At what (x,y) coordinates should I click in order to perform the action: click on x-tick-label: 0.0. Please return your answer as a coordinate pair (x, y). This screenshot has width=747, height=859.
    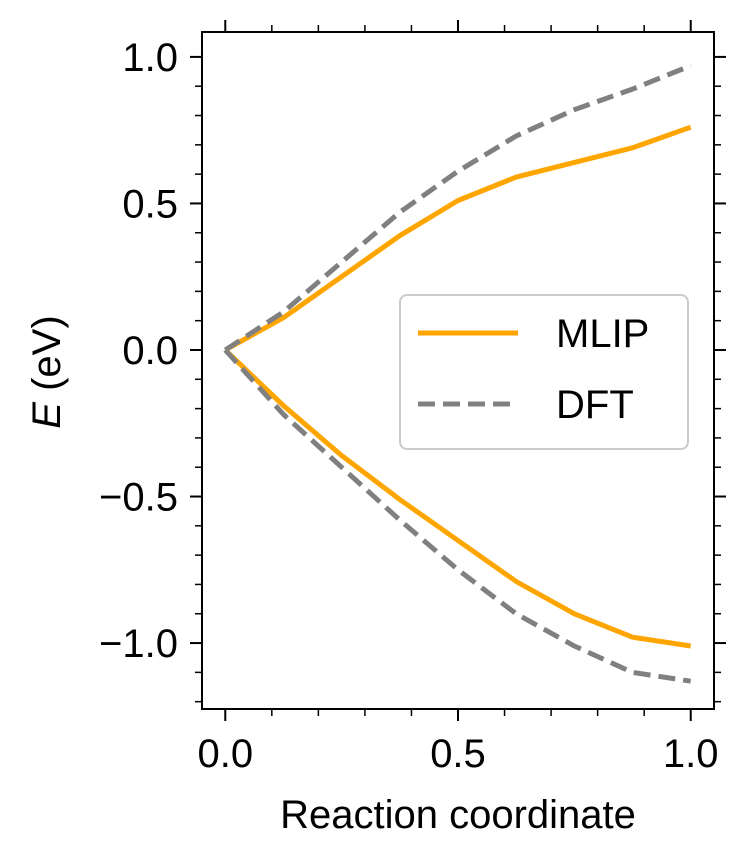
    Looking at the image, I should click on (225, 754).